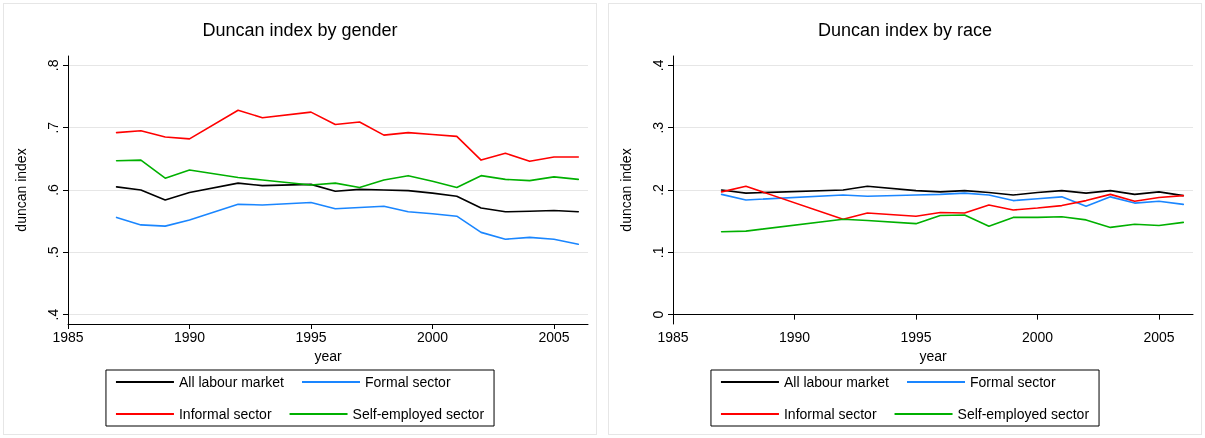 This screenshot has width=1205, height=438. Describe the element at coordinates (658, 314) in the screenshot. I see `y-tick-label: 0` at that location.